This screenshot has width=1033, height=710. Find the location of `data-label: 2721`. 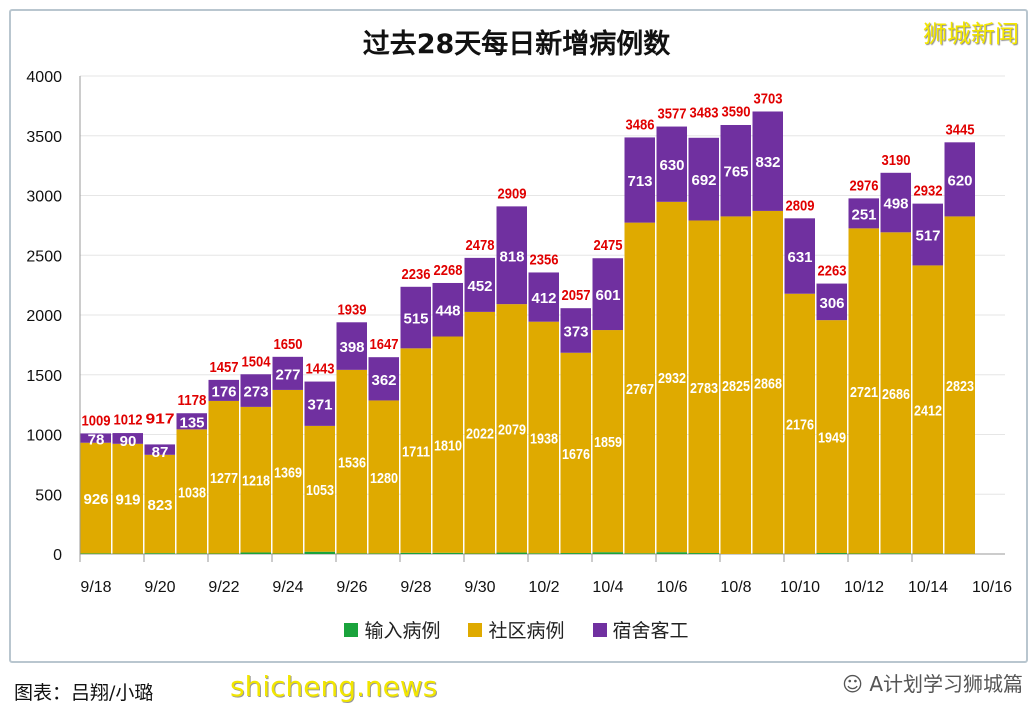

data-label: 2721 is located at coordinates (864, 392).